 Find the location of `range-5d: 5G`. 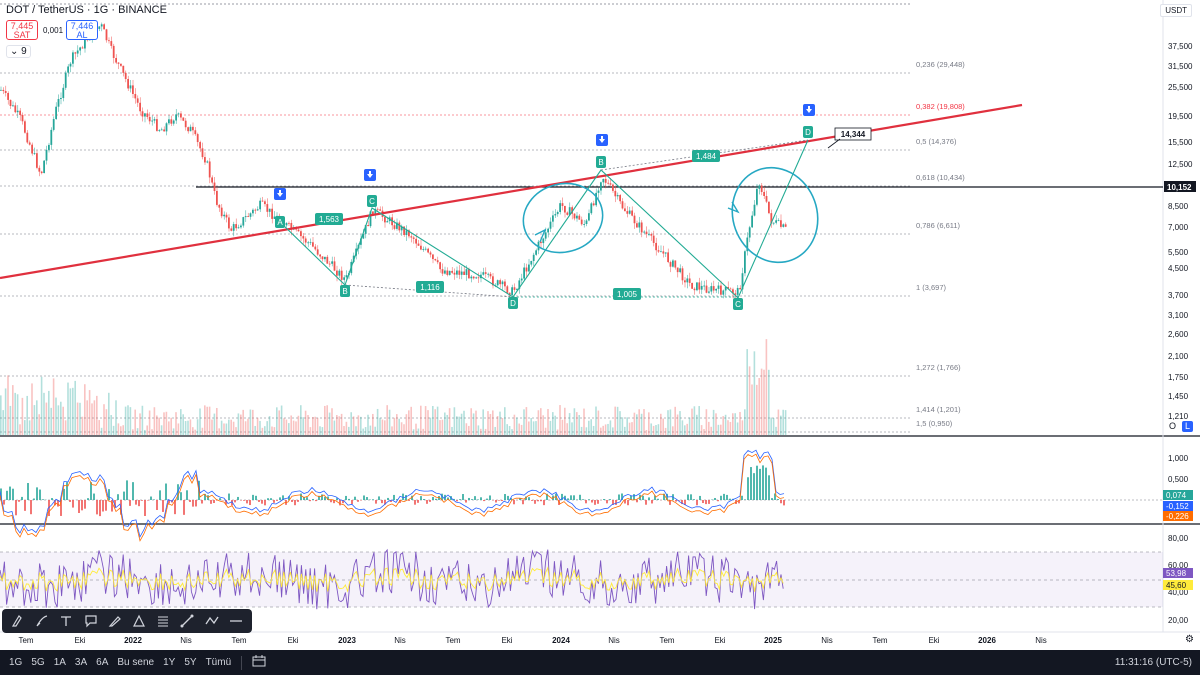

range-5d: 5G is located at coordinates (38, 662).